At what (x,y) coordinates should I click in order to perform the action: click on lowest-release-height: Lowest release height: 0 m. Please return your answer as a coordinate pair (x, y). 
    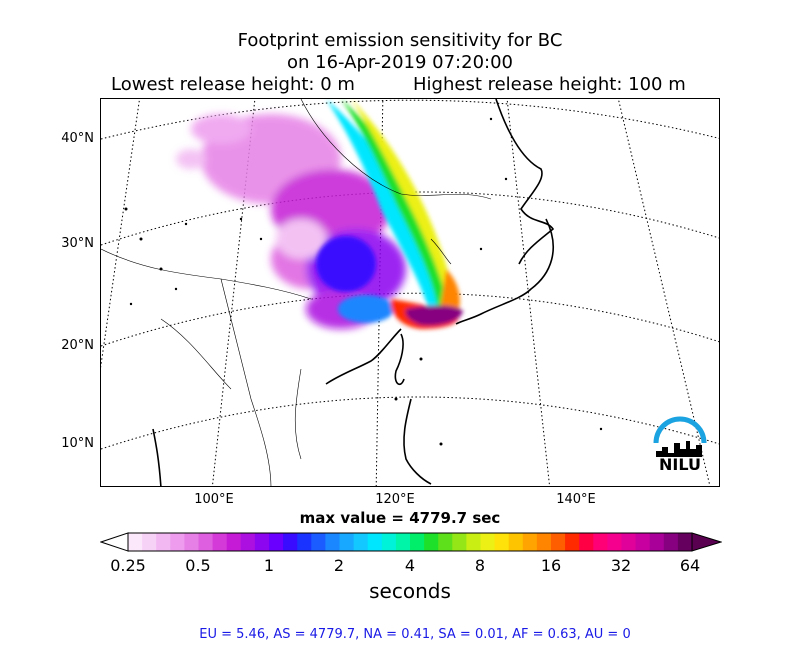
    Looking at the image, I should click on (233, 84).